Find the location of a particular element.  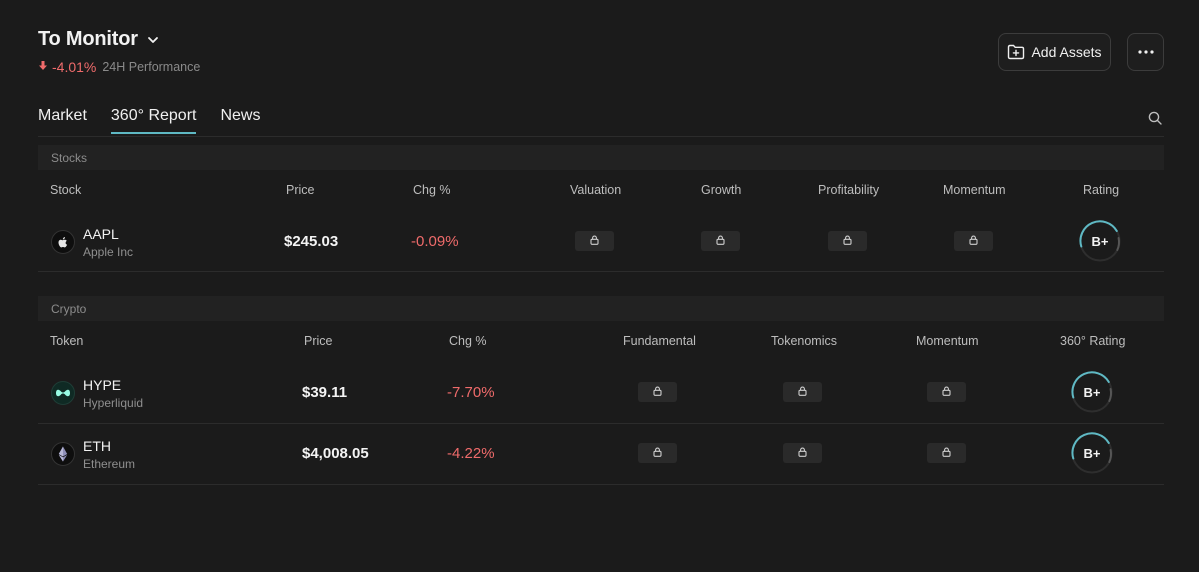

arrow-down-icon is located at coordinates (43, 67).